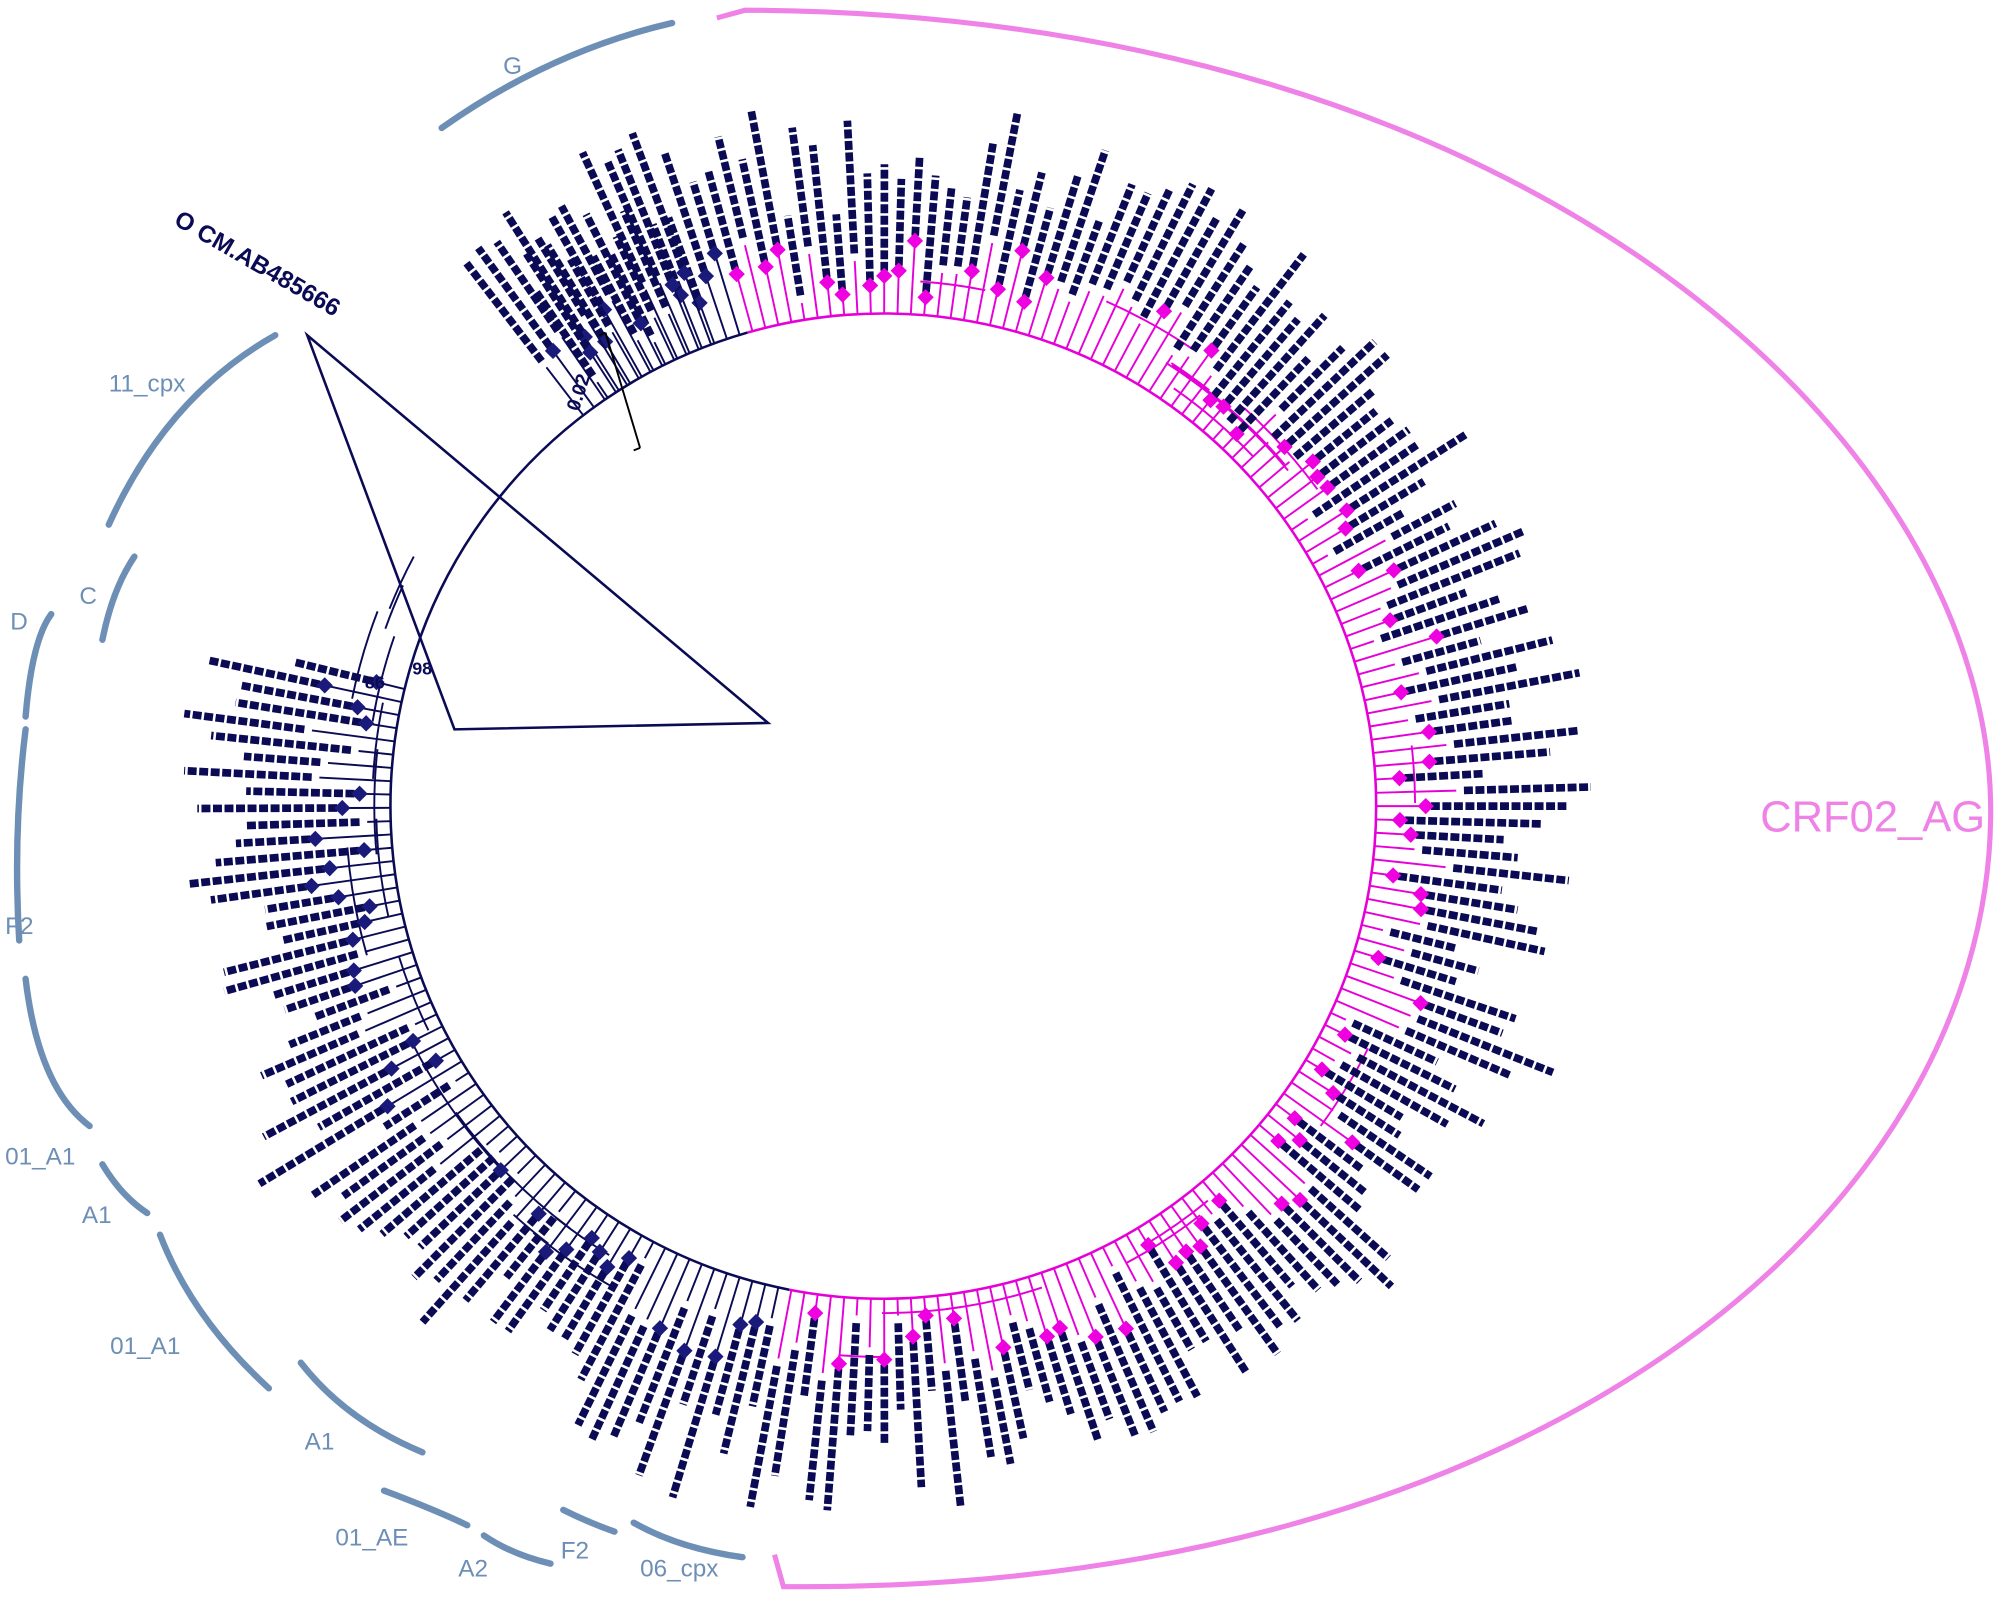  What do you see at coordinates (422, 668) in the screenshot?
I see `support-label: 98` at bounding box center [422, 668].